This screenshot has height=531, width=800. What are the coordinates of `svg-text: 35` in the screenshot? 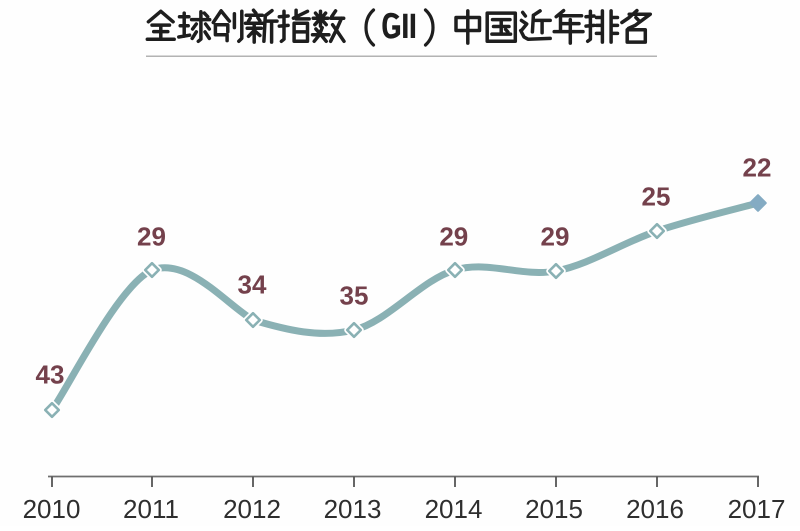 It's located at (354, 296).